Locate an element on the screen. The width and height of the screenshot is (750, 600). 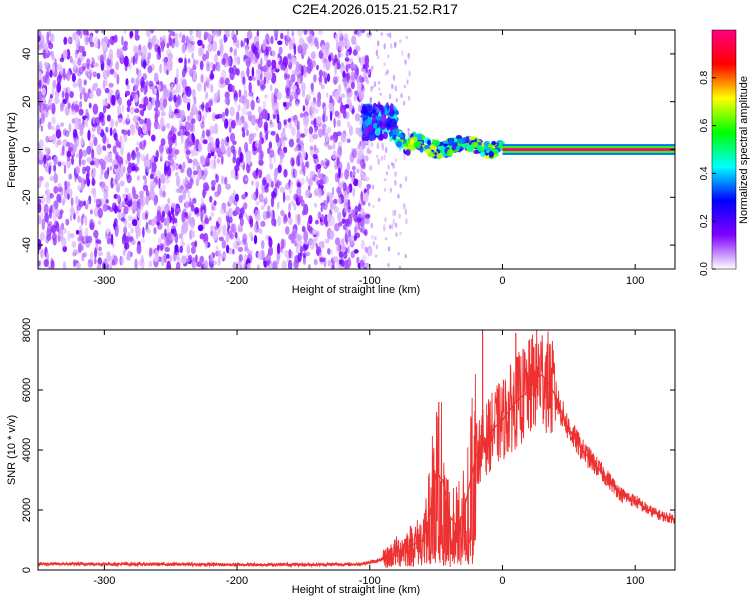
signal-blob is located at coordinates (417, 143).